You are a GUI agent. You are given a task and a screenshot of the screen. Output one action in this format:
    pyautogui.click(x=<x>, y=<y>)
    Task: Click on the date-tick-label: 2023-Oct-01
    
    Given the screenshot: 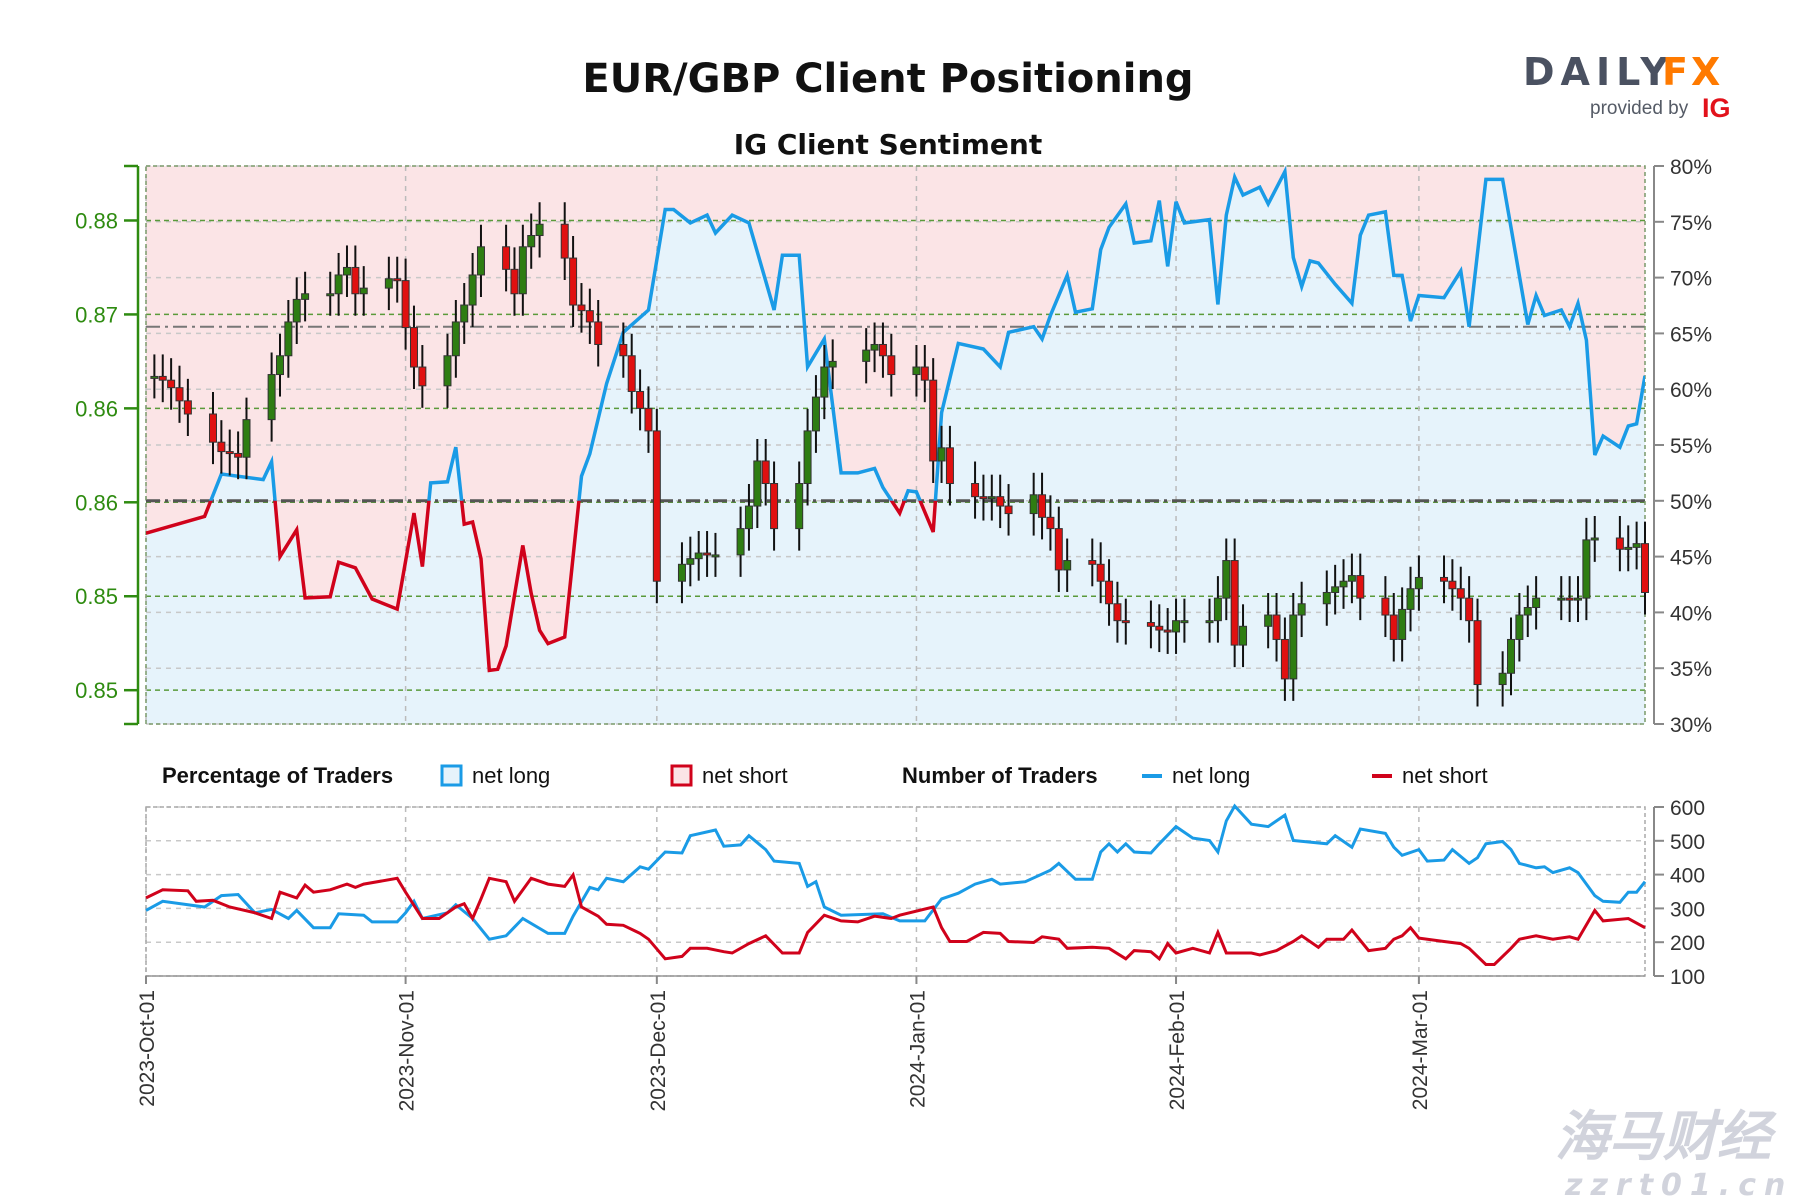 What is the action you would take?
    pyautogui.click(x=147, y=1048)
    